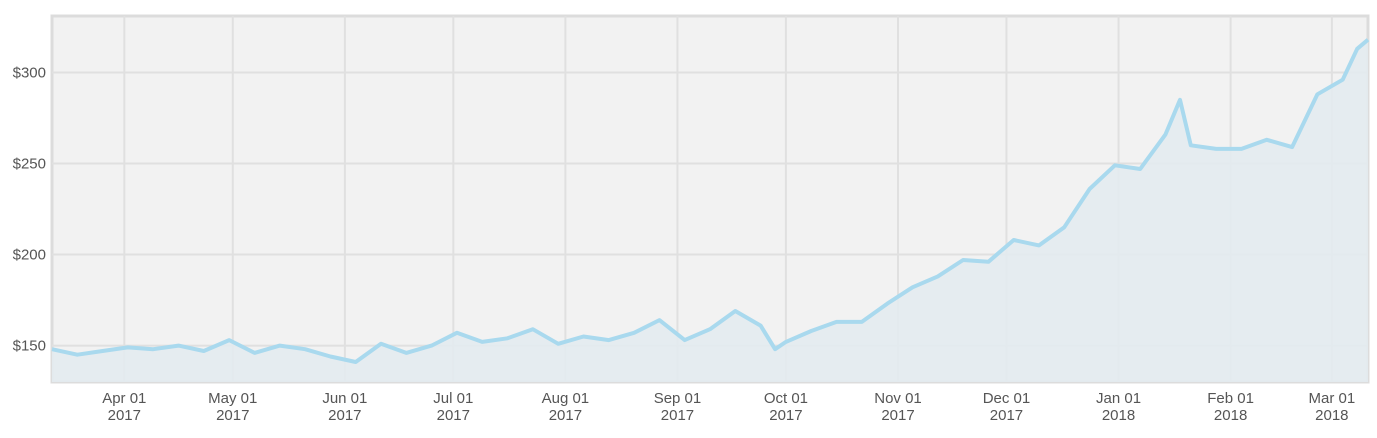 The image size is (1377, 438). What do you see at coordinates (1118, 398) in the screenshot?
I see `x-tick-label: Jan 01` at bounding box center [1118, 398].